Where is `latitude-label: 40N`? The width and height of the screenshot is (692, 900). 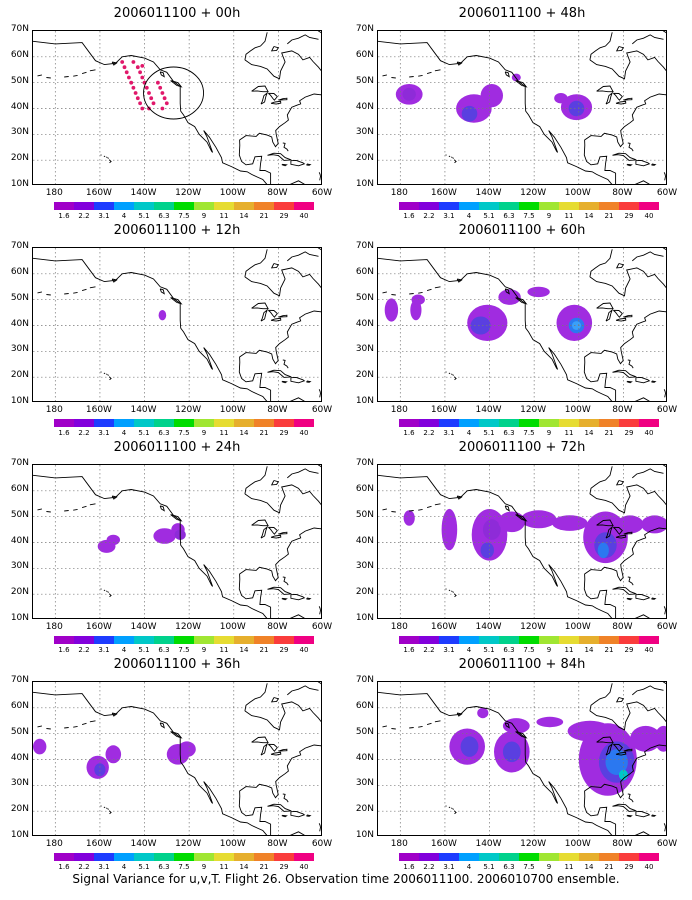 latitude-label: 40N is located at coordinates (19, 323).